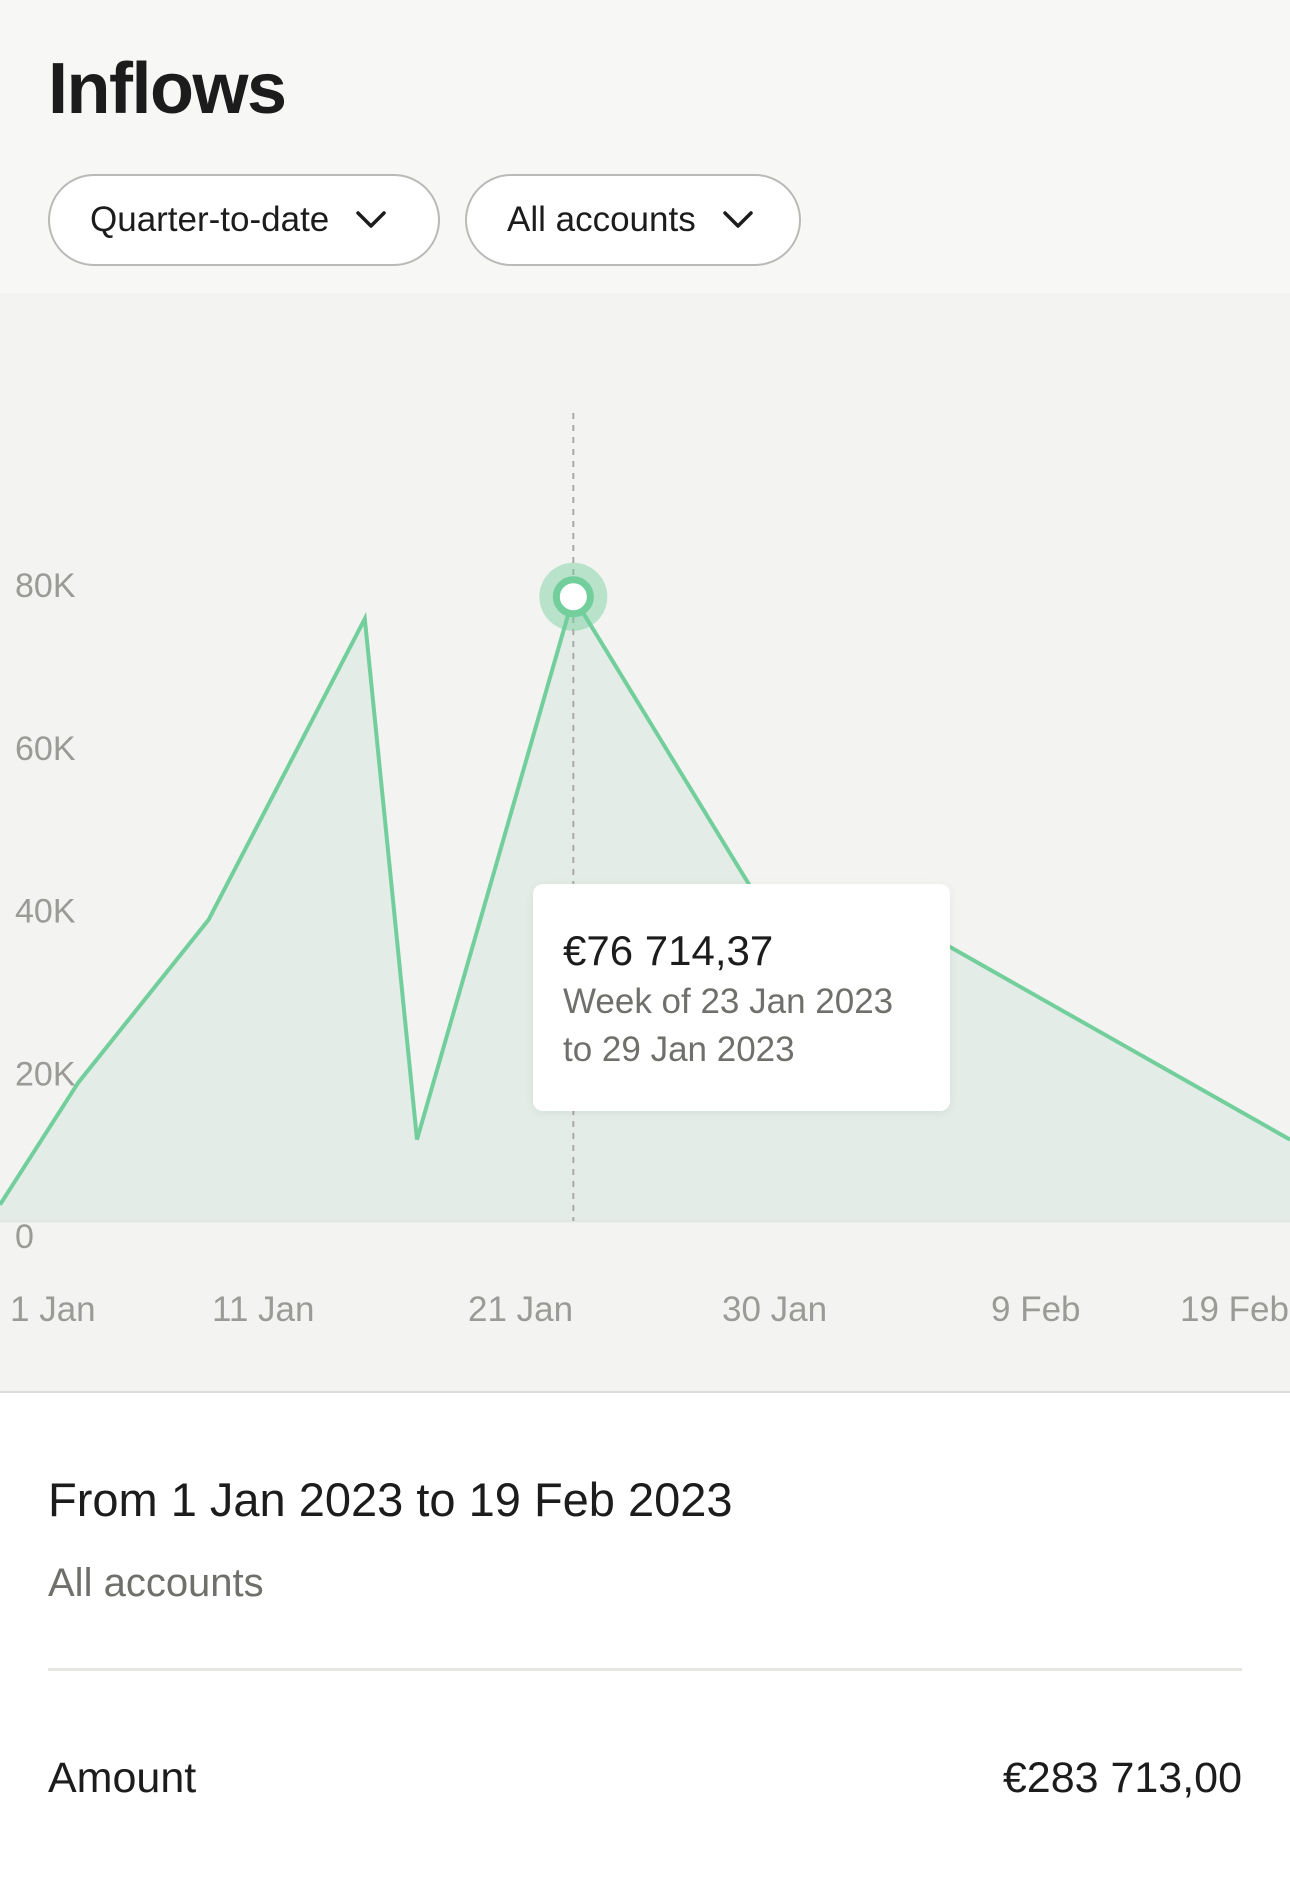  I want to click on accounts-dropdown-label: All accounts, so click(601, 219).